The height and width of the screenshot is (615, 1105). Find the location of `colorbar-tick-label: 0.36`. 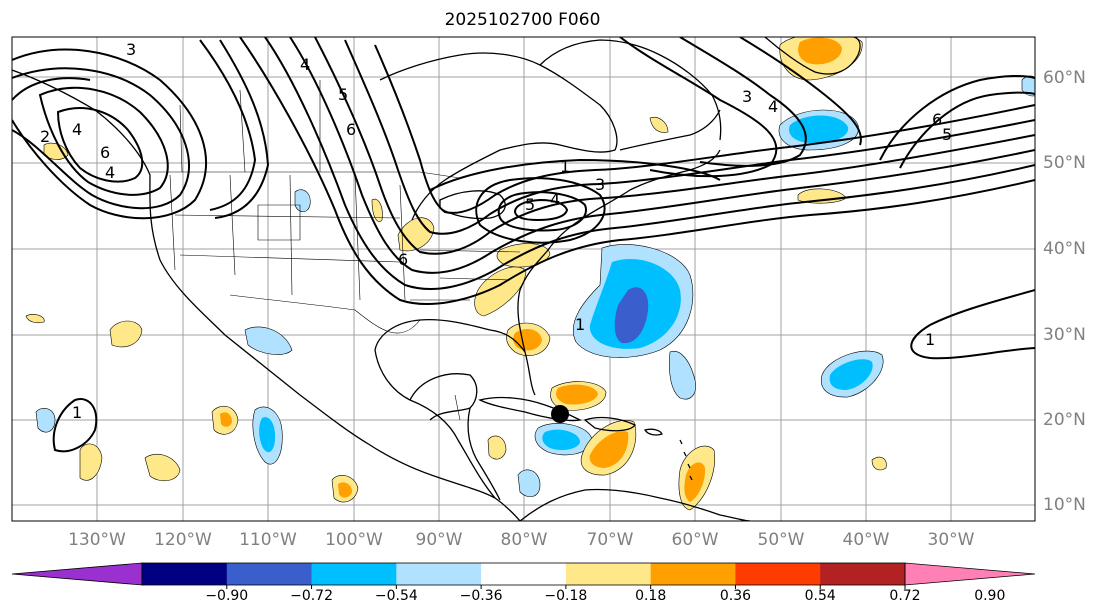

colorbar-tick-label: 0.36 is located at coordinates (735, 596).